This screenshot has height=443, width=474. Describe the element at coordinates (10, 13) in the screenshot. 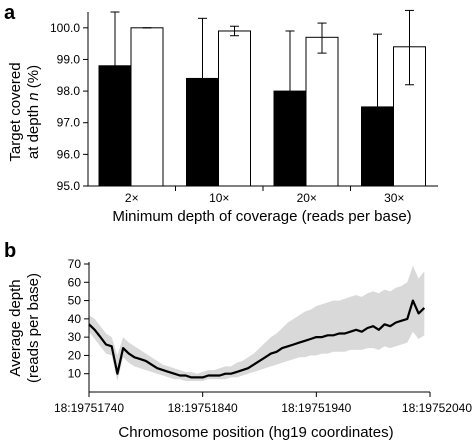

I see `panel-a-letter: a` at that location.